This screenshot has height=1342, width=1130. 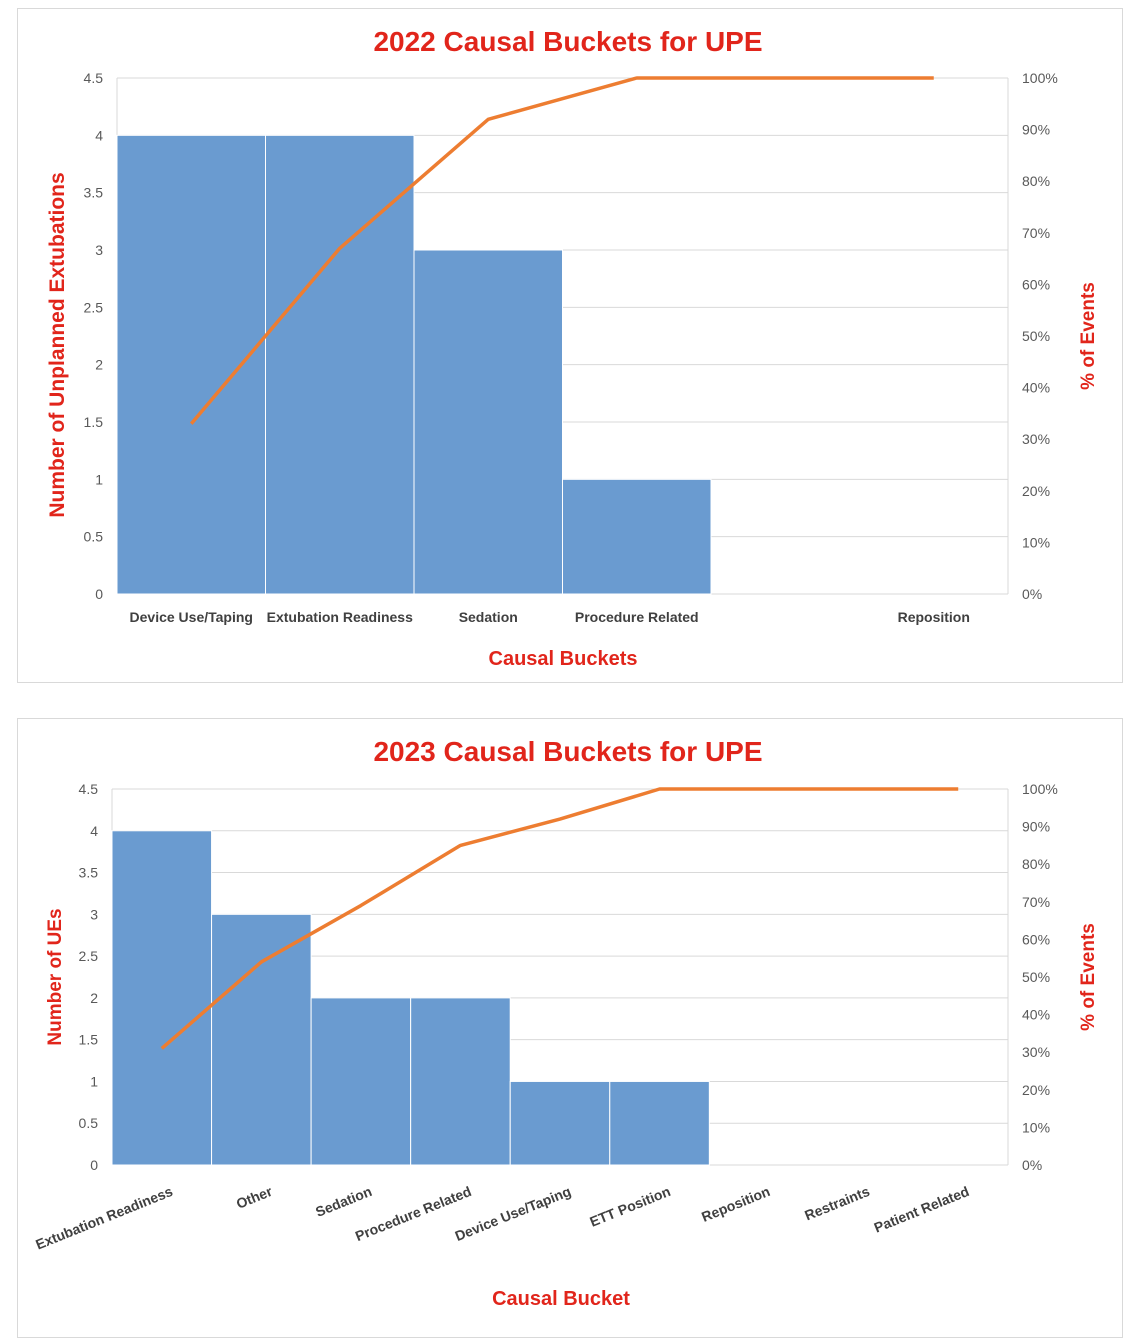 What do you see at coordinates (191, 617) in the screenshot?
I see `x-tick-label: Device Use/Taping` at bounding box center [191, 617].